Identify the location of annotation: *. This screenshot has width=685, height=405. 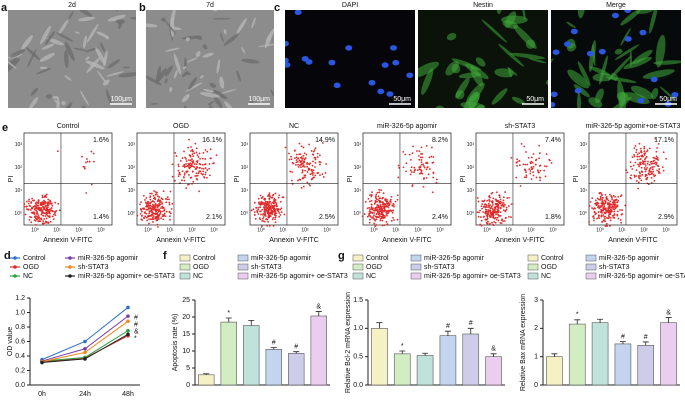
(402, 346).